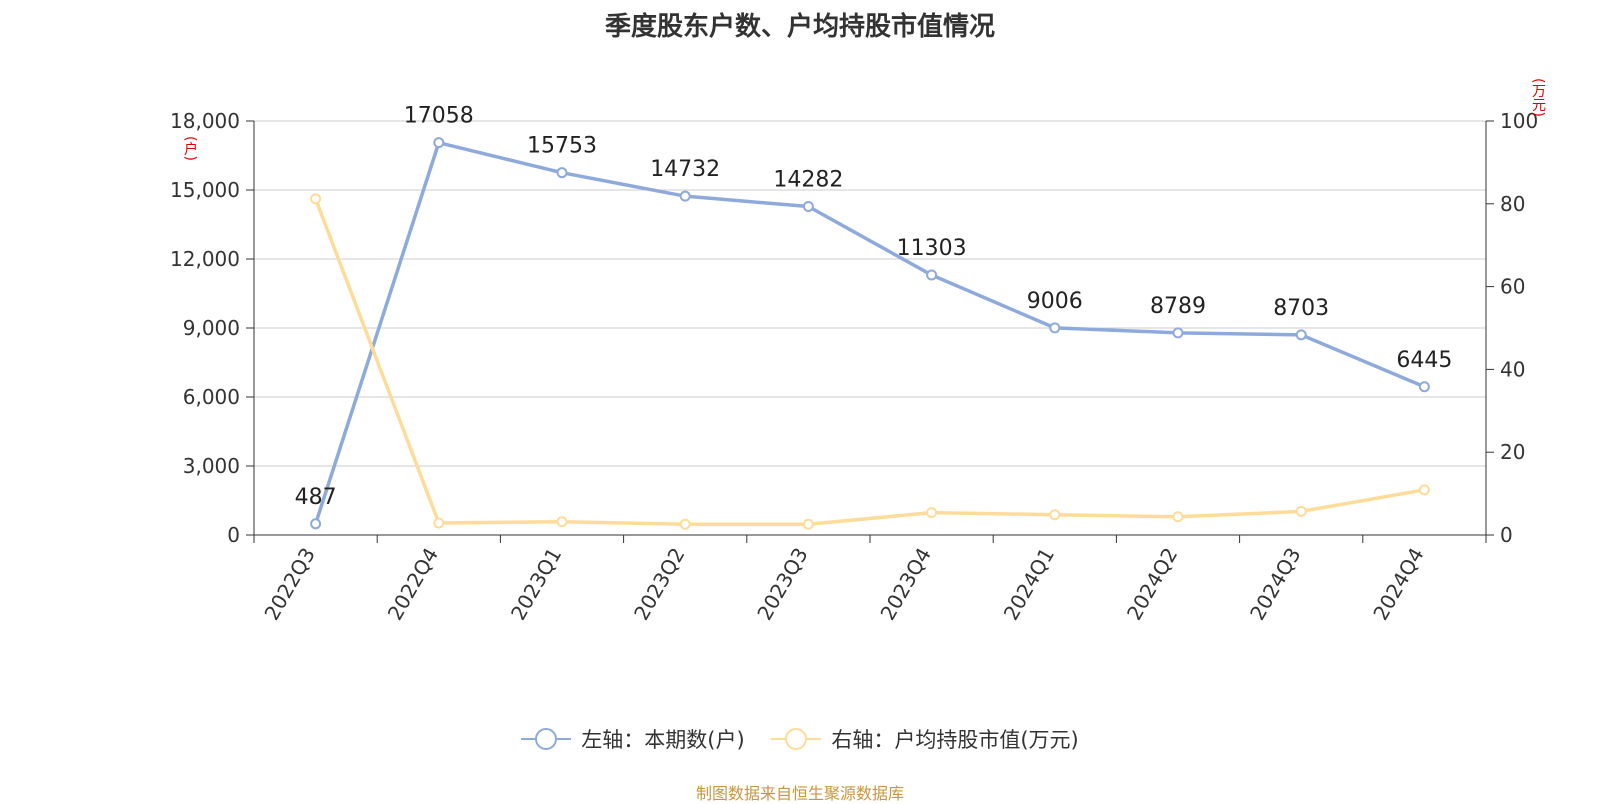 The height and width of the screenshot is (804, 1600). I want to click on x-tick-label: 2022Q3, so click(289, 584).